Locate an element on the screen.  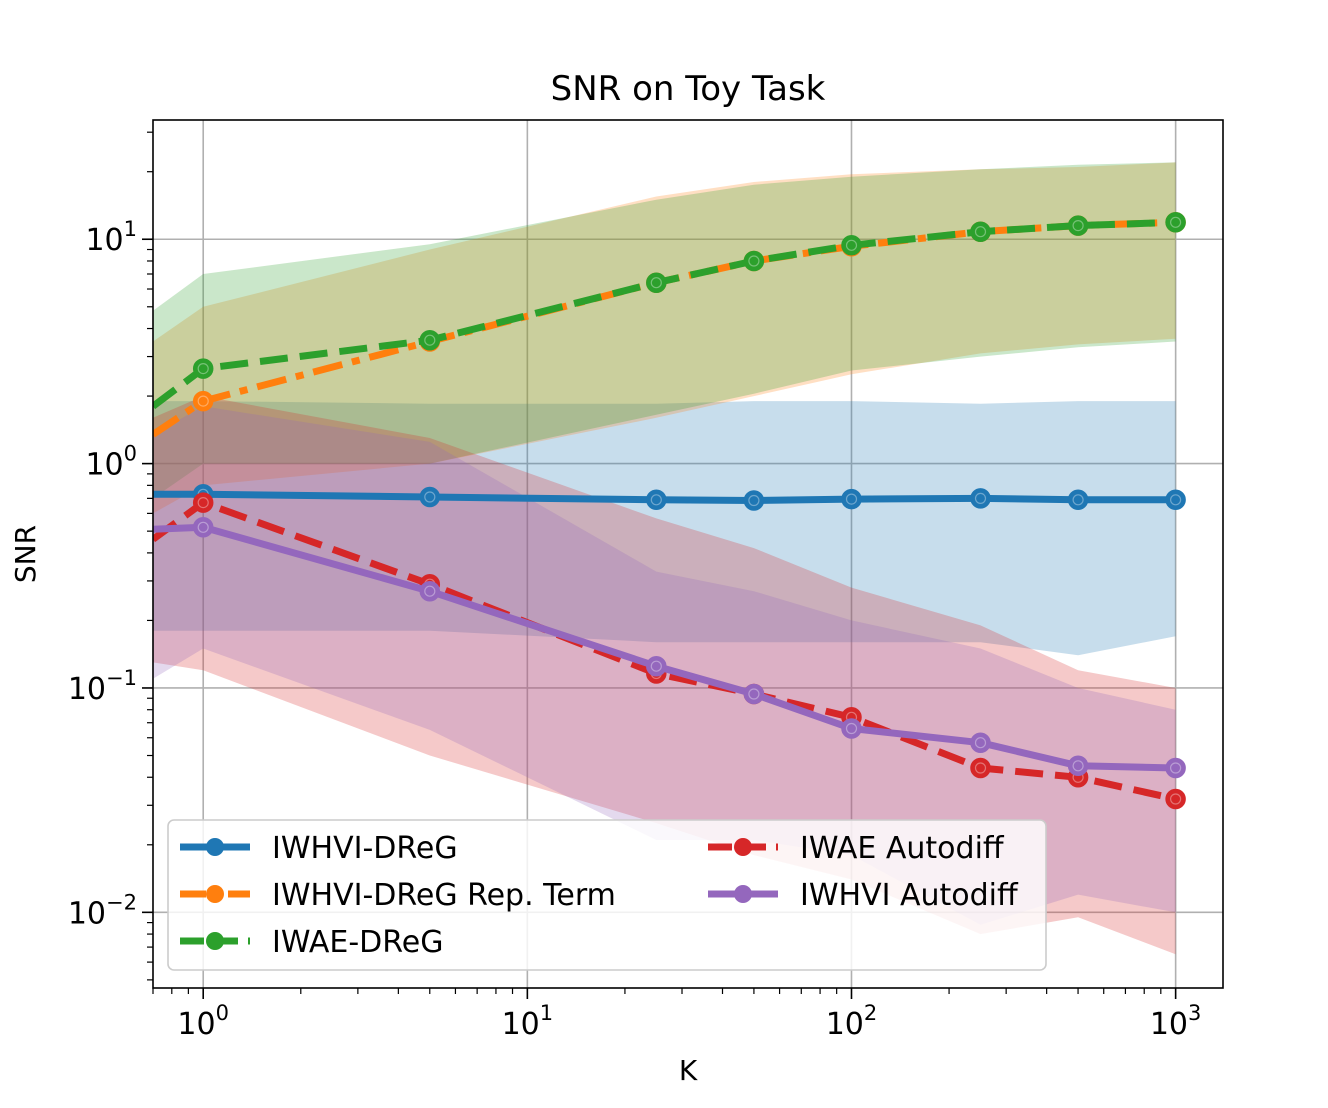
x-tick-label-1: 10¹ is located at coordinates (528, 1021).